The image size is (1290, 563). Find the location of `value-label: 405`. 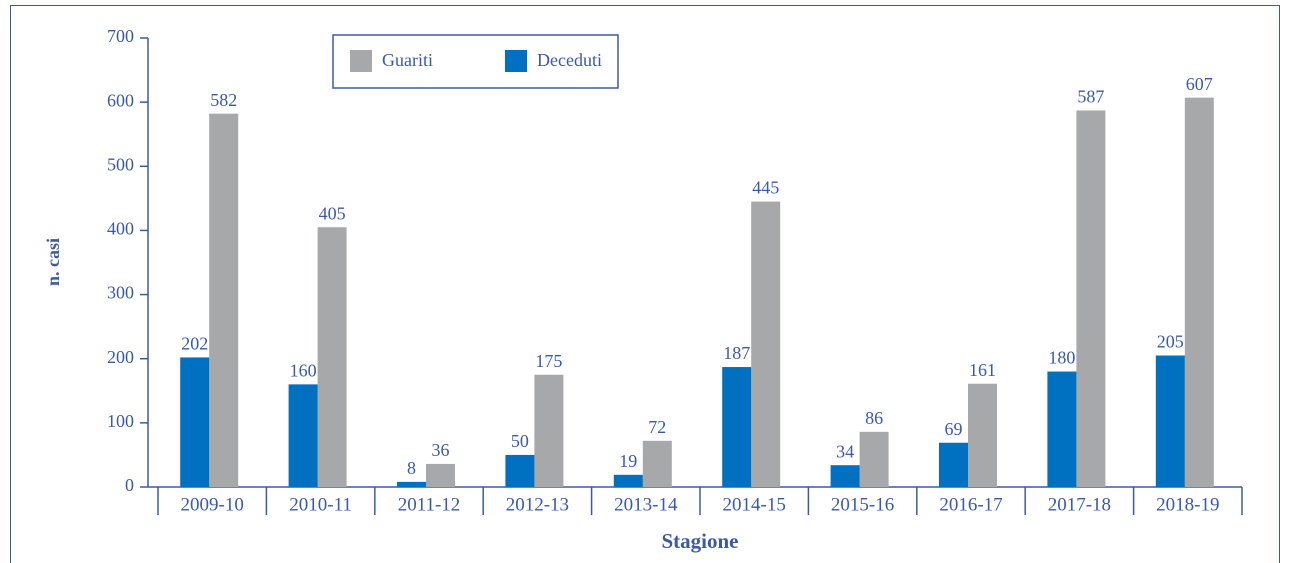

value-label: 405 is located at coordinates (332, 213).